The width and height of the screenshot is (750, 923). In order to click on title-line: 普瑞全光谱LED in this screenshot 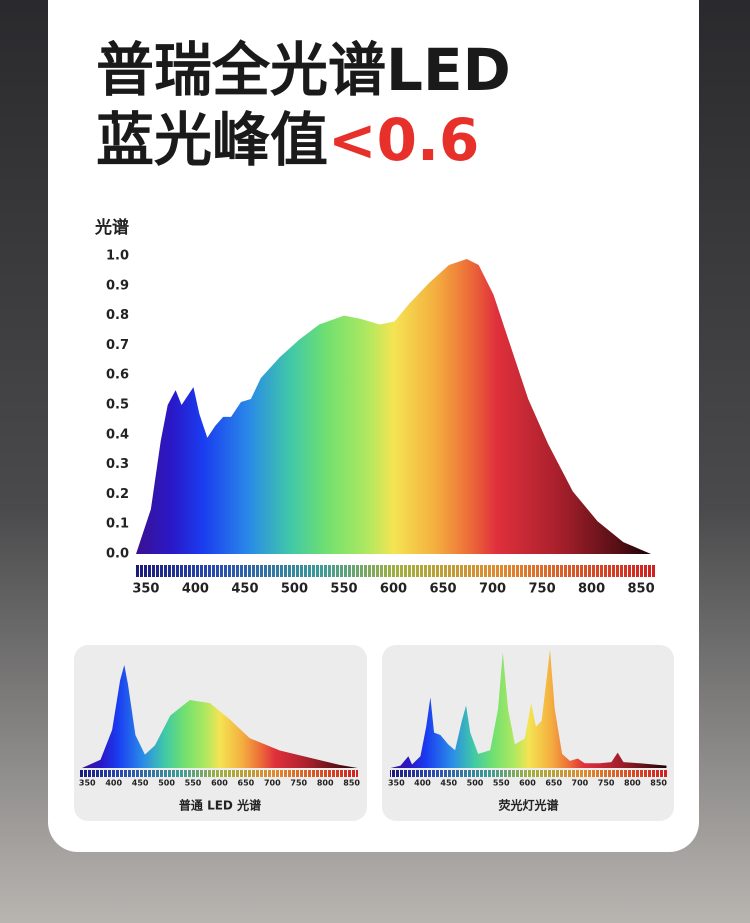, I will do `click(303, 70)`.